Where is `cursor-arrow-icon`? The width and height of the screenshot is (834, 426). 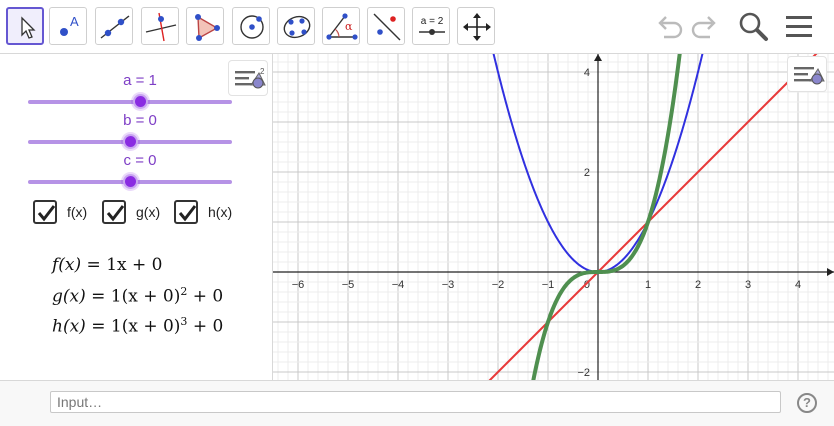 cursor-arrow-icon is located at coordinates (28, 27).